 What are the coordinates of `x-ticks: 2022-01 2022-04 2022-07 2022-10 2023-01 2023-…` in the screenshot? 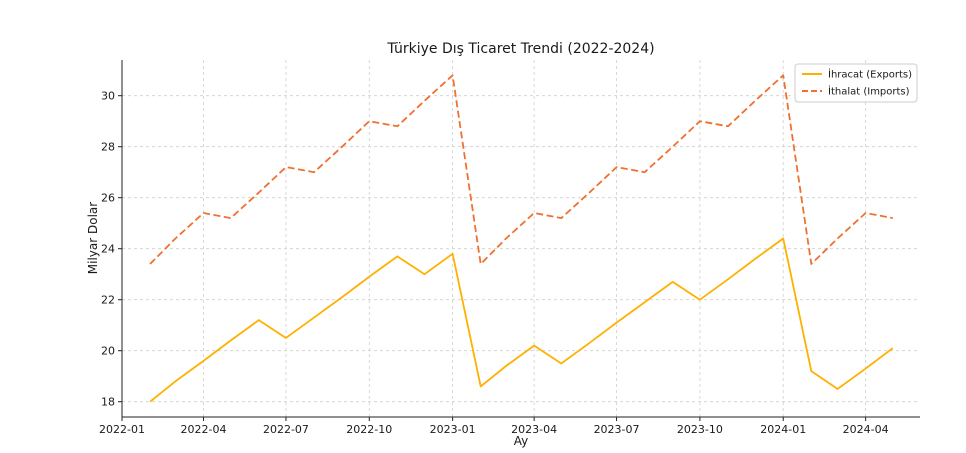 It's located at (494, 426).